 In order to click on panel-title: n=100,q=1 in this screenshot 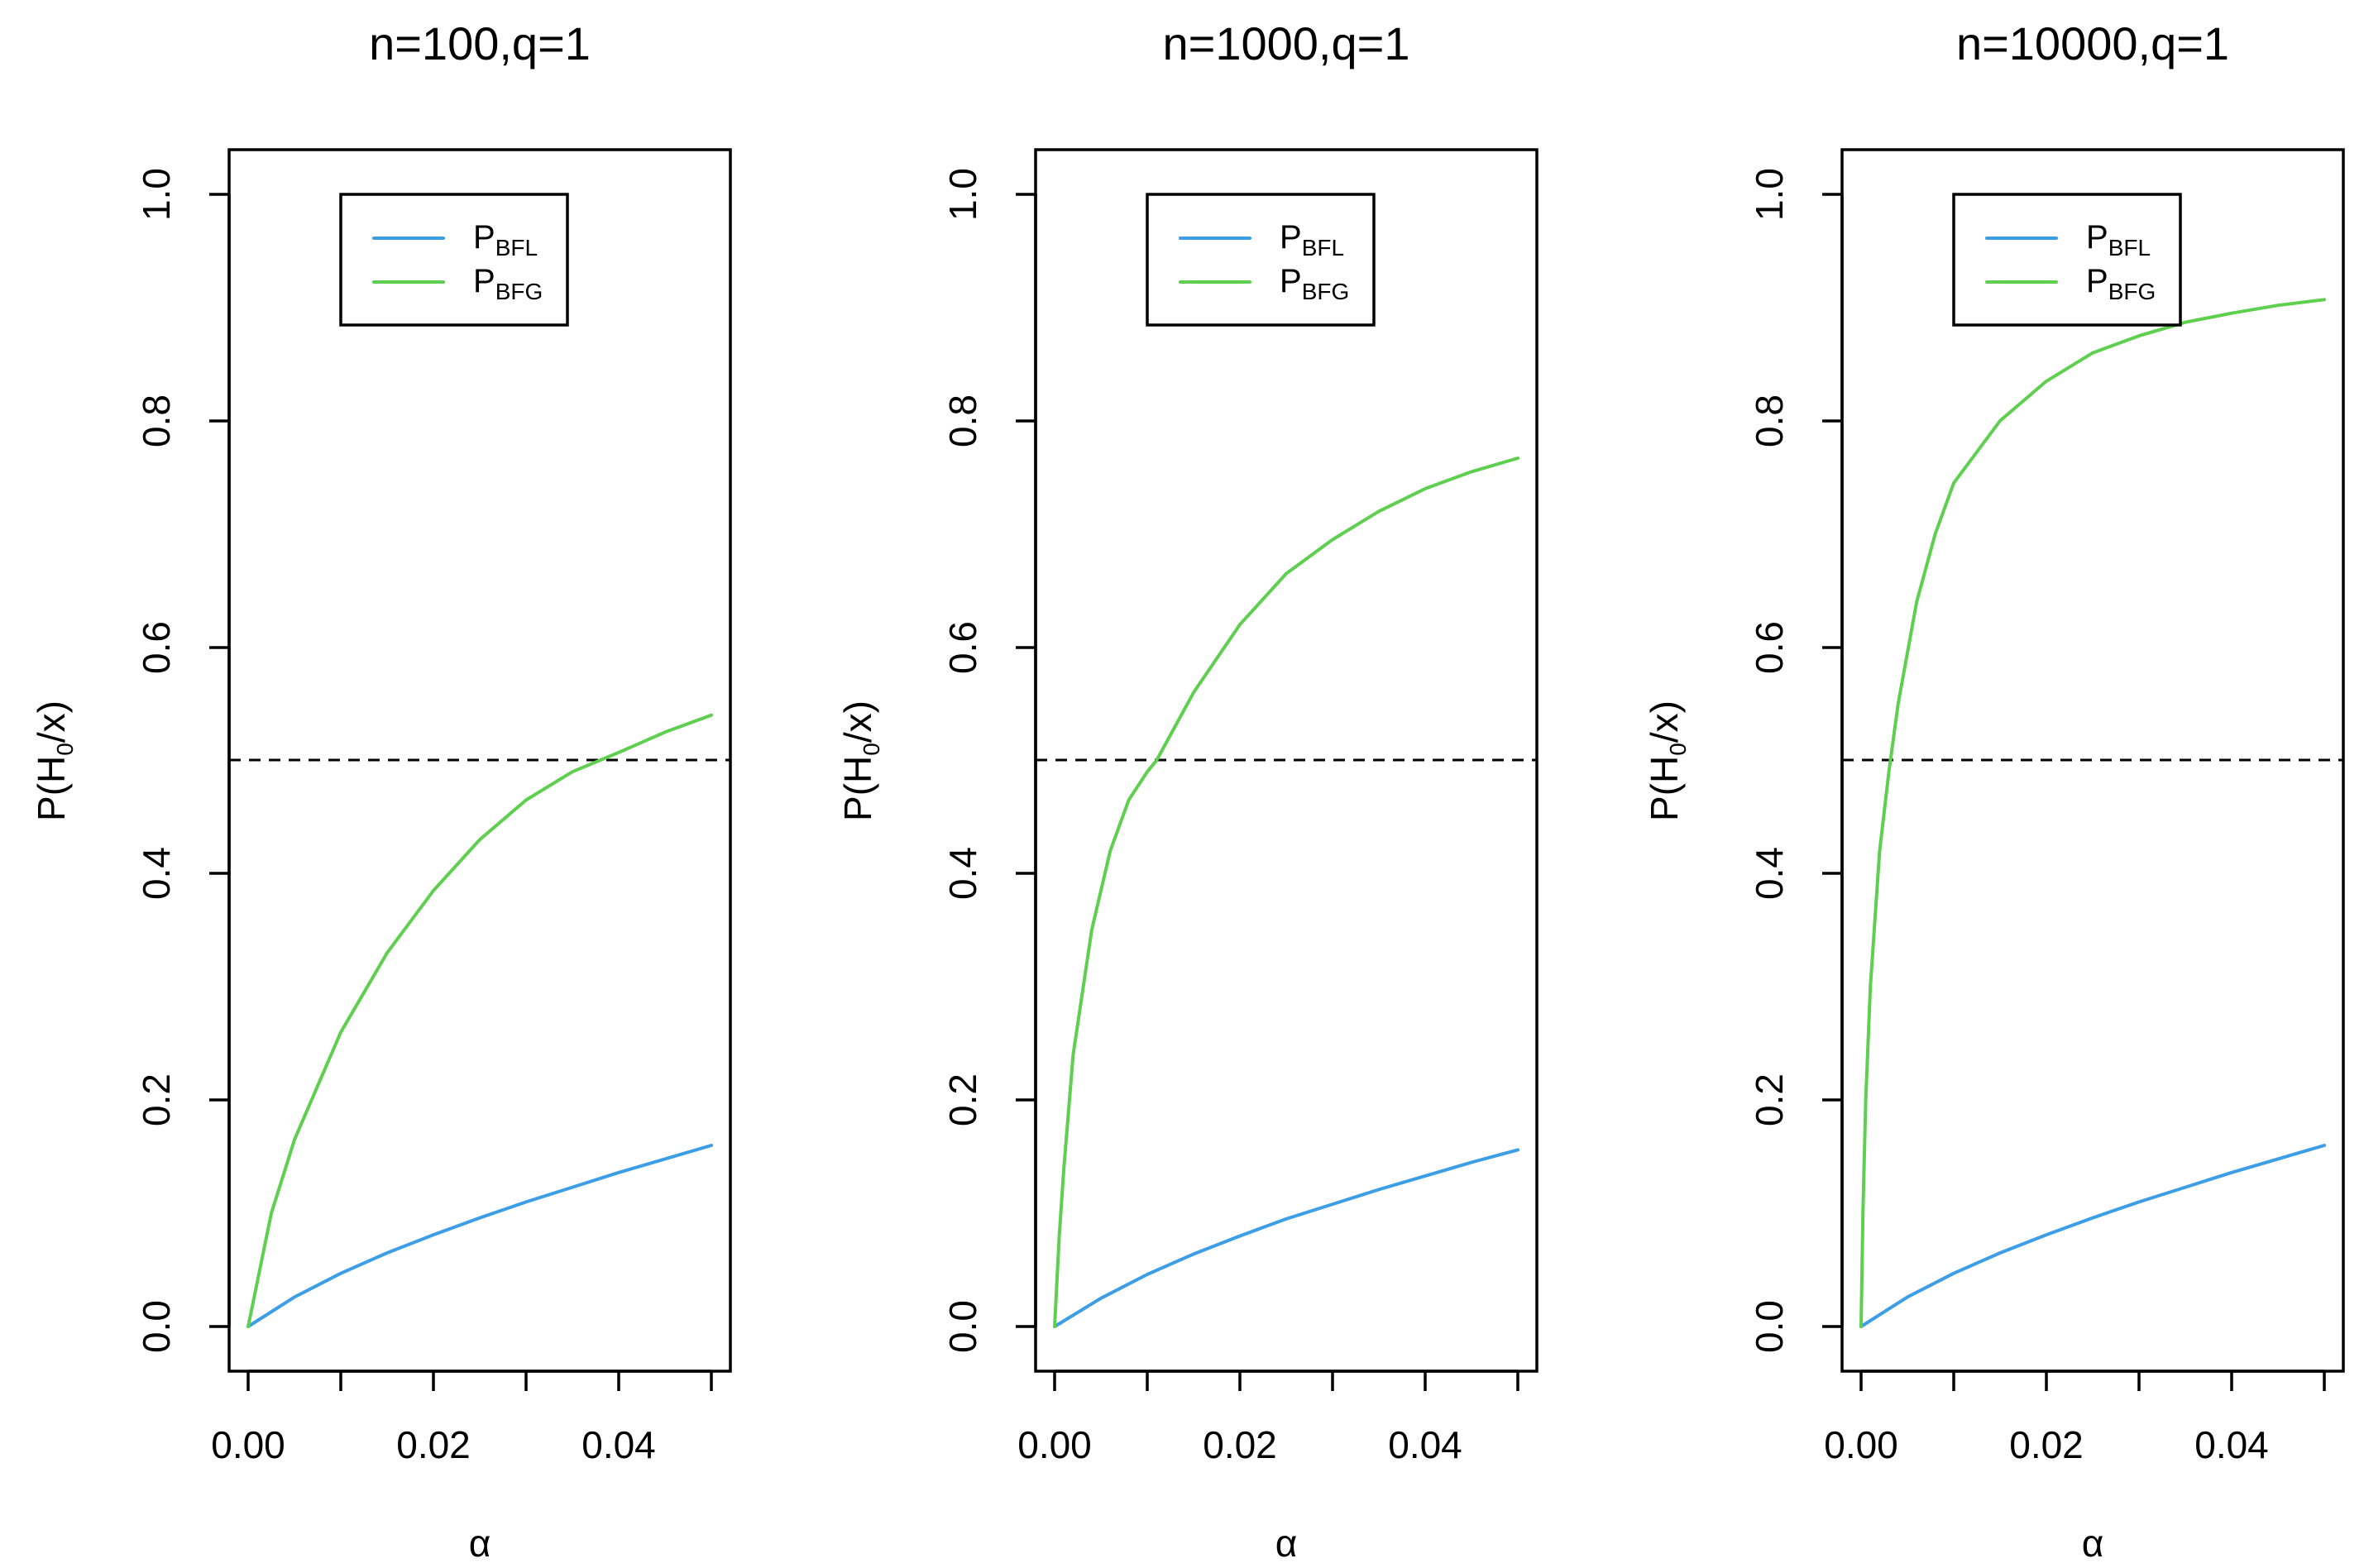, I will do `click(480, 43)`.